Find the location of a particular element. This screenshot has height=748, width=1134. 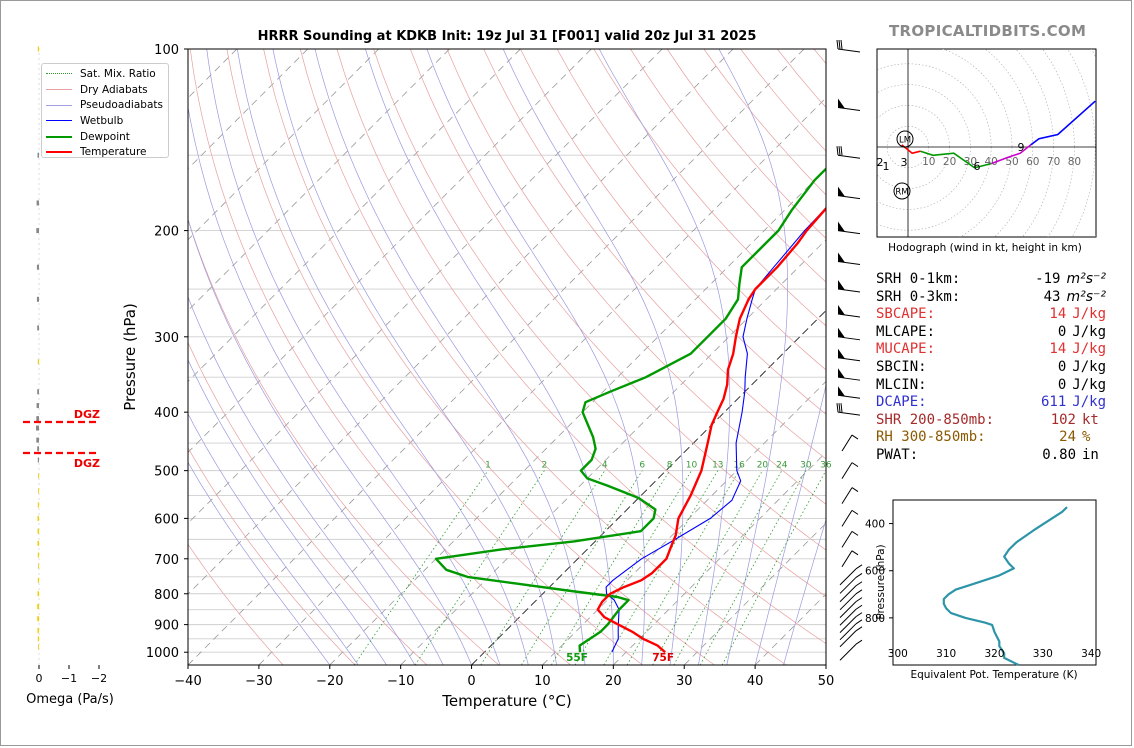

hodograph-ring-label: 60 is located at coordinates (1032, 162).